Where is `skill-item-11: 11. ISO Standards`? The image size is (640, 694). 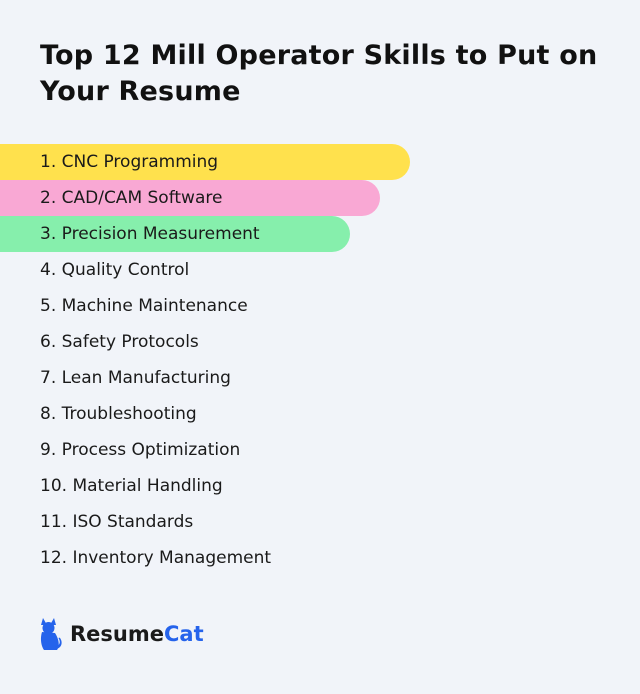 skill-item-11: 11. ISO Standards is located at coordinates (117, 522).